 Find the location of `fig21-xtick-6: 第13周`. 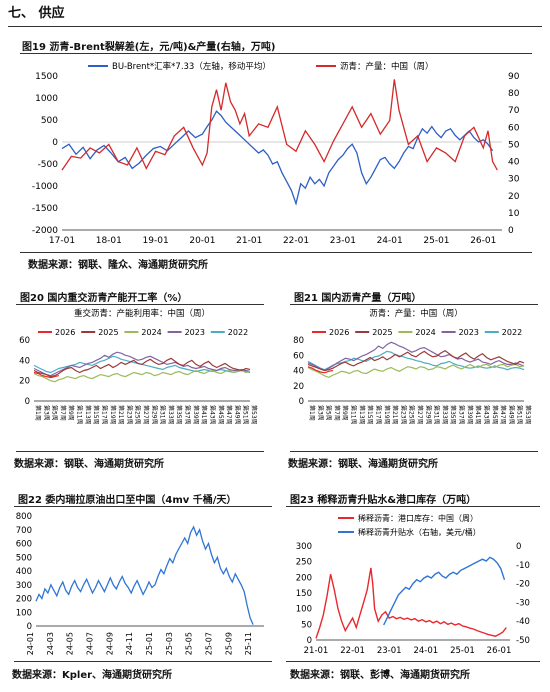

fig21-xtick-6: 第13周 is located at coordinates (362, 415).